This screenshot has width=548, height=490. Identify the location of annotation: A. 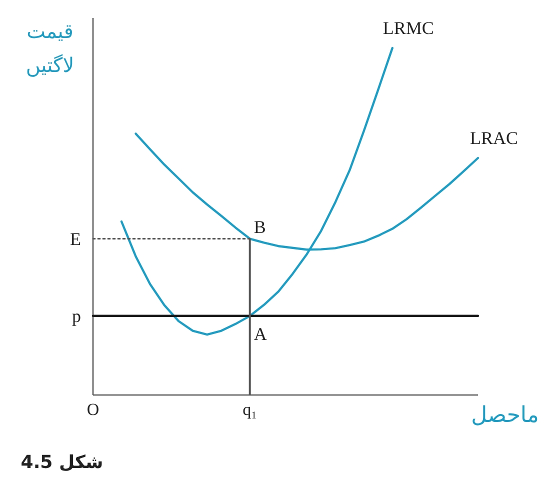
(260, 334).